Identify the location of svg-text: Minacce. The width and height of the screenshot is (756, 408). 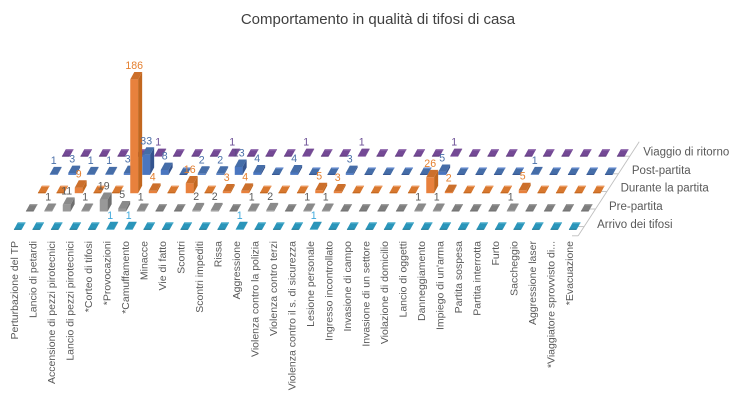
(145, 260).